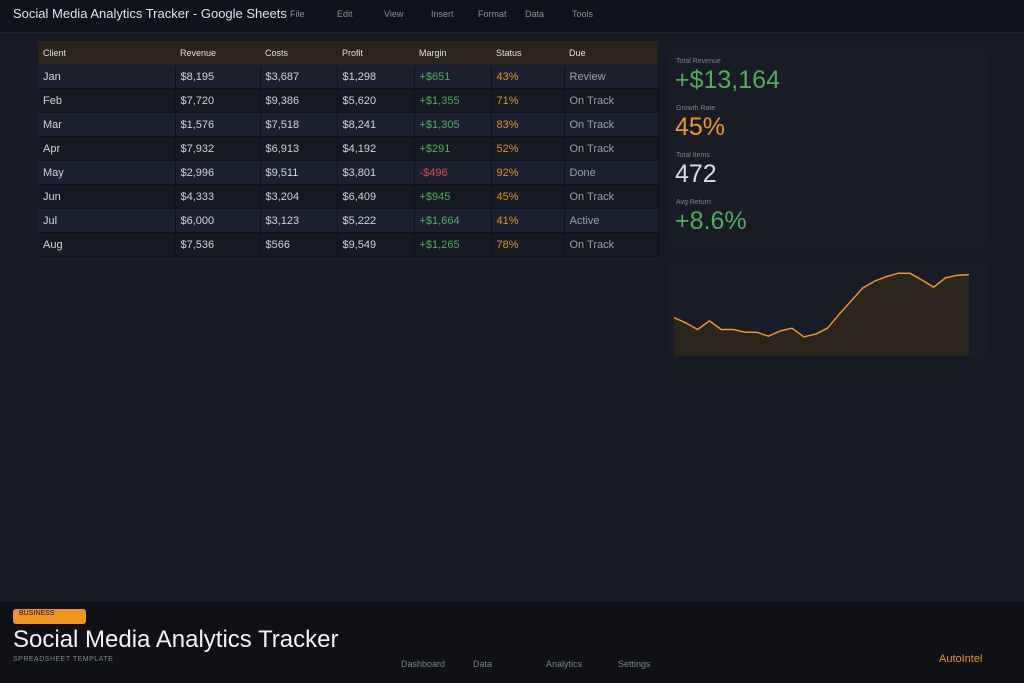 The width and height of the screenshot is (1024, 683). Describe the element at coordinates (376, 77) in the screenshot. I see `cell-profit: $1,298` at that location.